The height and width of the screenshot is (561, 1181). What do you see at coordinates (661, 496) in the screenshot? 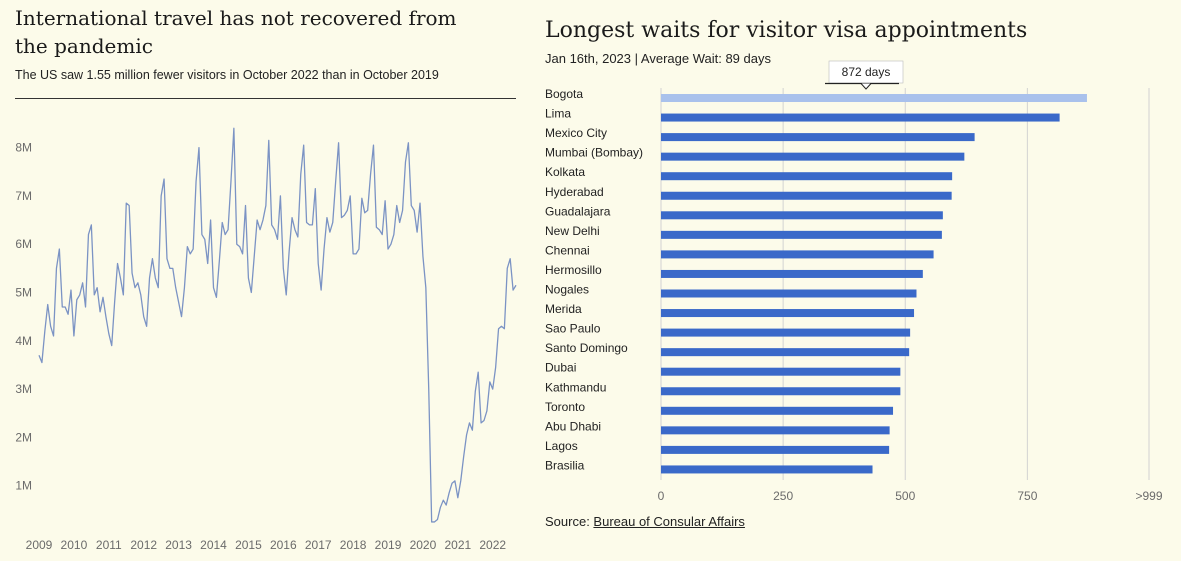
I see `x-tick-label: 0` at bounding box center [661, 496].